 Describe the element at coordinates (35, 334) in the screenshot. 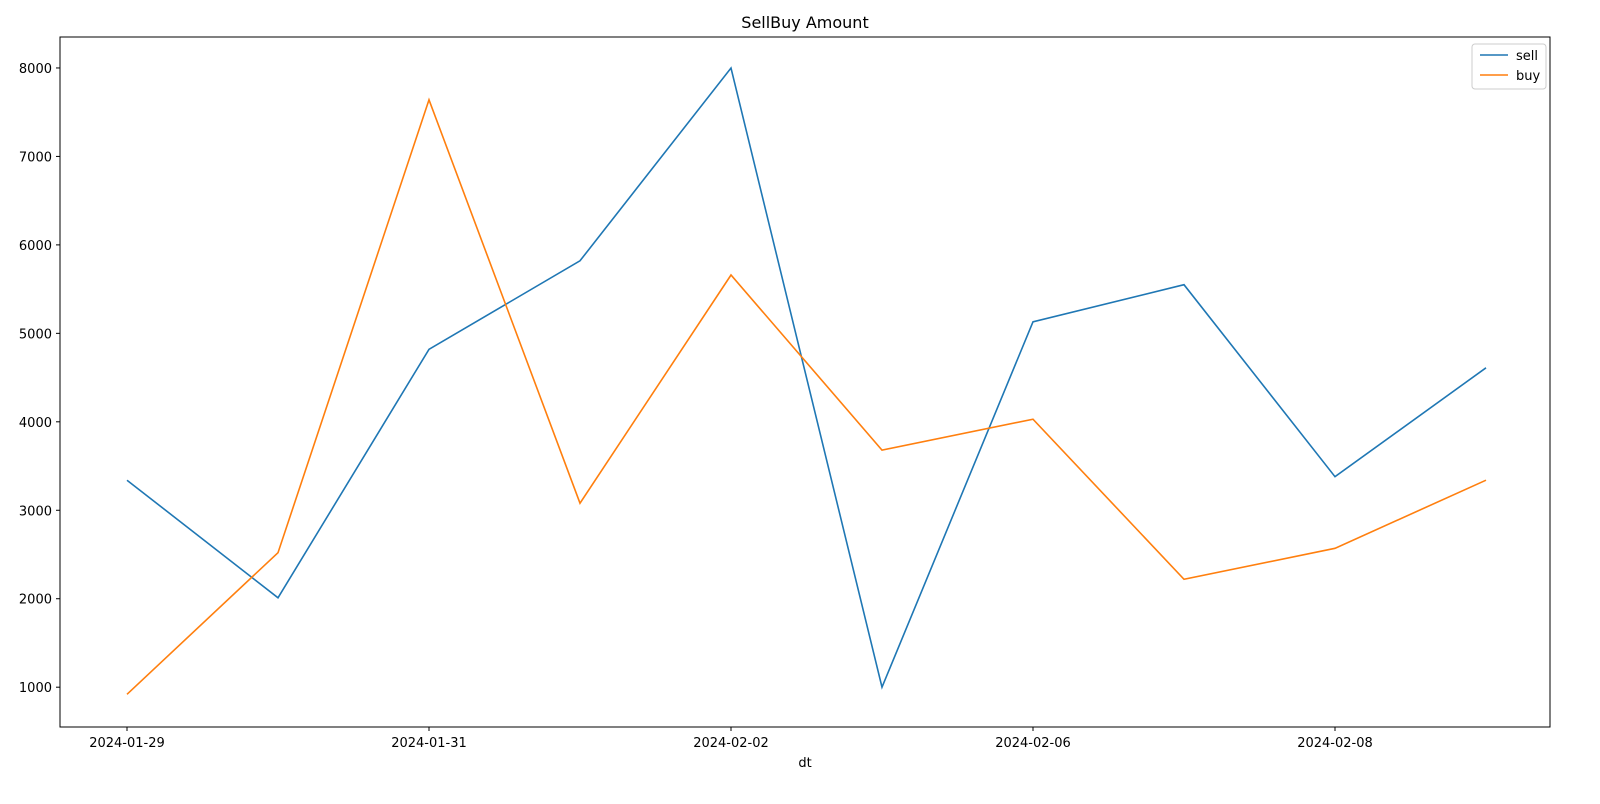

I see `y-tick-label: 5000` at that location.